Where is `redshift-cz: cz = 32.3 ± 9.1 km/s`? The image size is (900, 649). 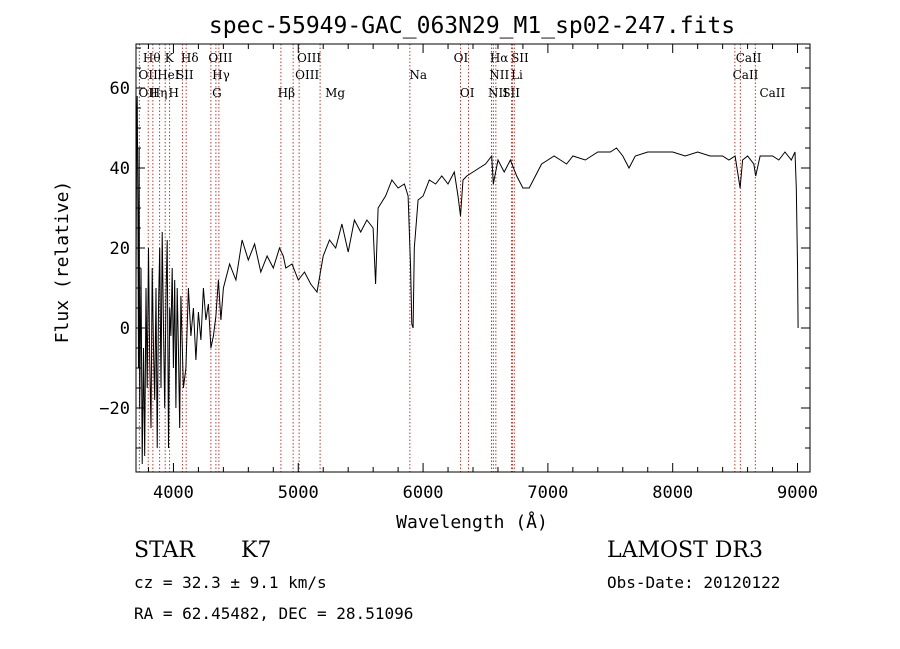 redshift-cz: cz = 32.3 ± 9.1 km/s is located at coordinates (230, 582).